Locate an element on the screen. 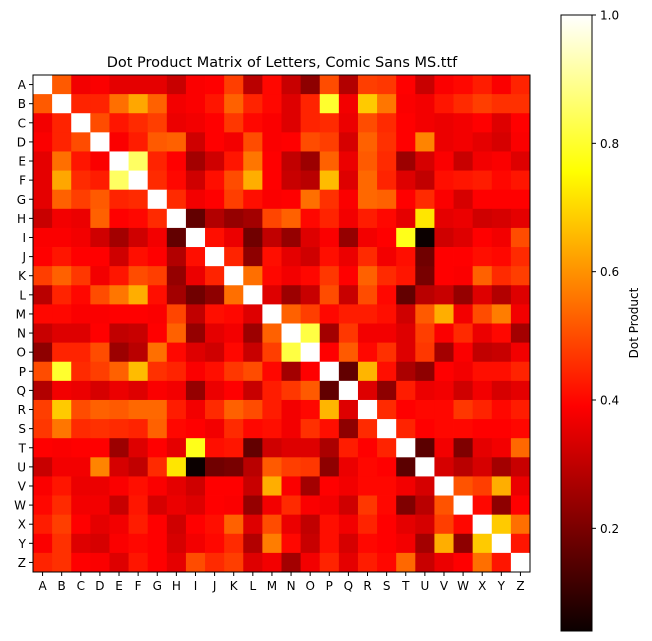 This screenshot has height=641, width=652. y-tick-label: H is located at coordinates (21, 219).